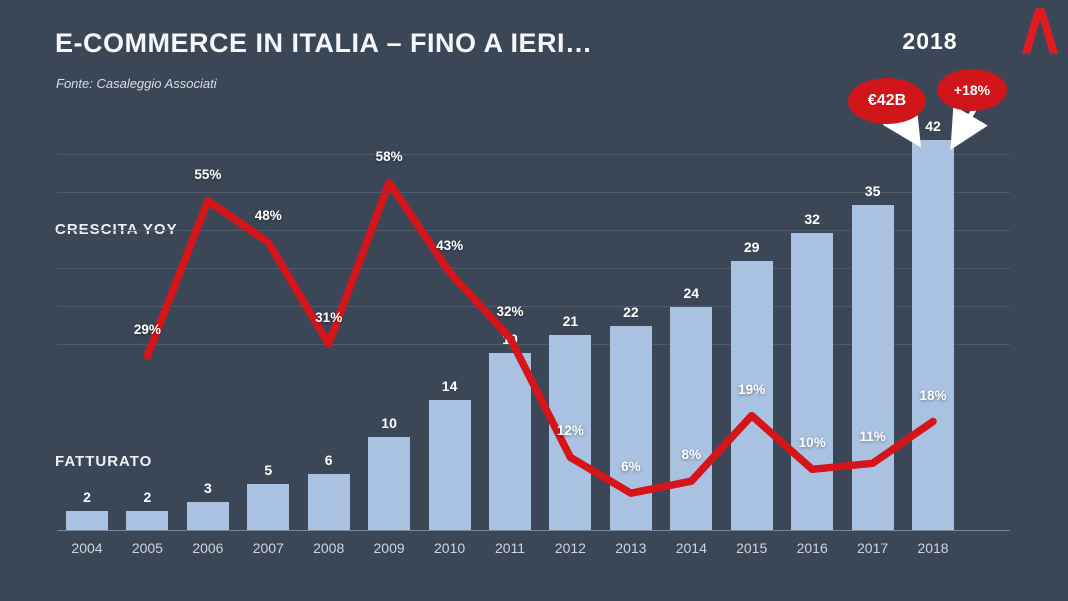  Describe the element at coordinates (208, 174) in the screenshot. I see `growth-point-label: 55%` at that location.